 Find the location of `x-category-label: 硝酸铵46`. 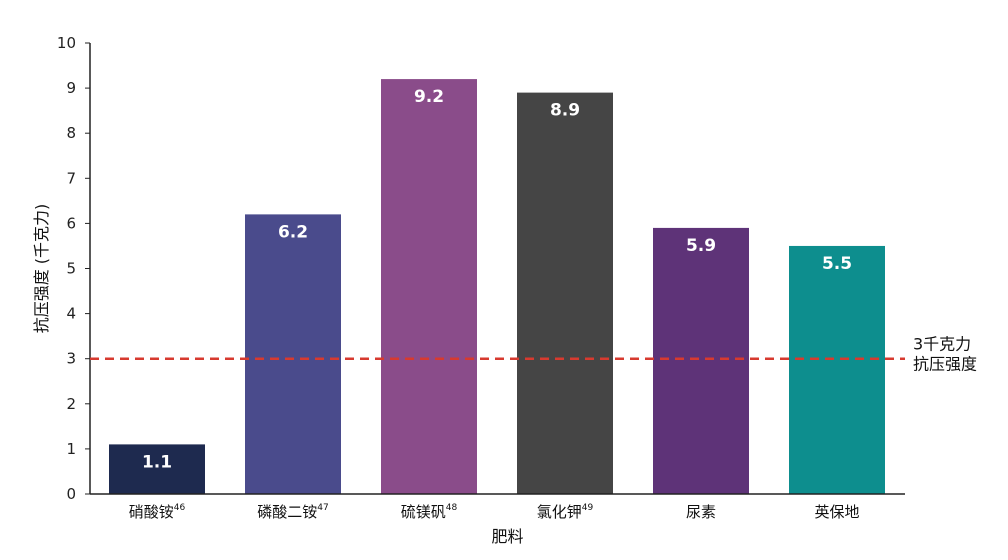

x-category-label: 硝酸铵46 is located at coordinates (157, 512).